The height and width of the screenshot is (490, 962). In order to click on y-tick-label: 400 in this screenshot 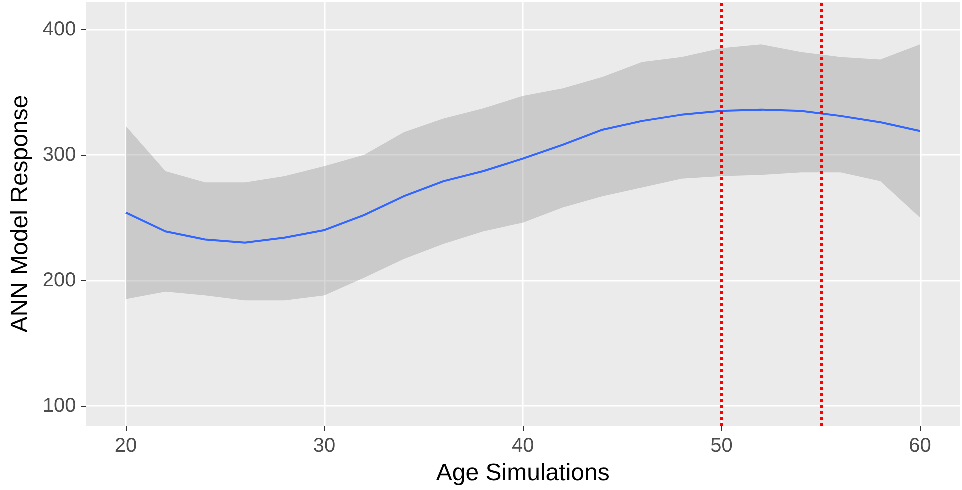, I will do `click(59, 29)`.